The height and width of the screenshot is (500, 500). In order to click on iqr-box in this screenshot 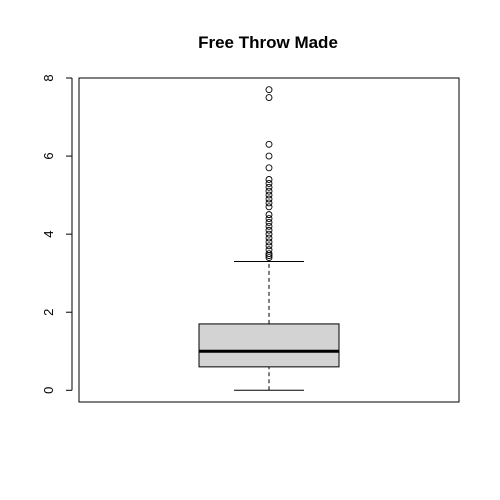, I will do `click(269, 345)`.